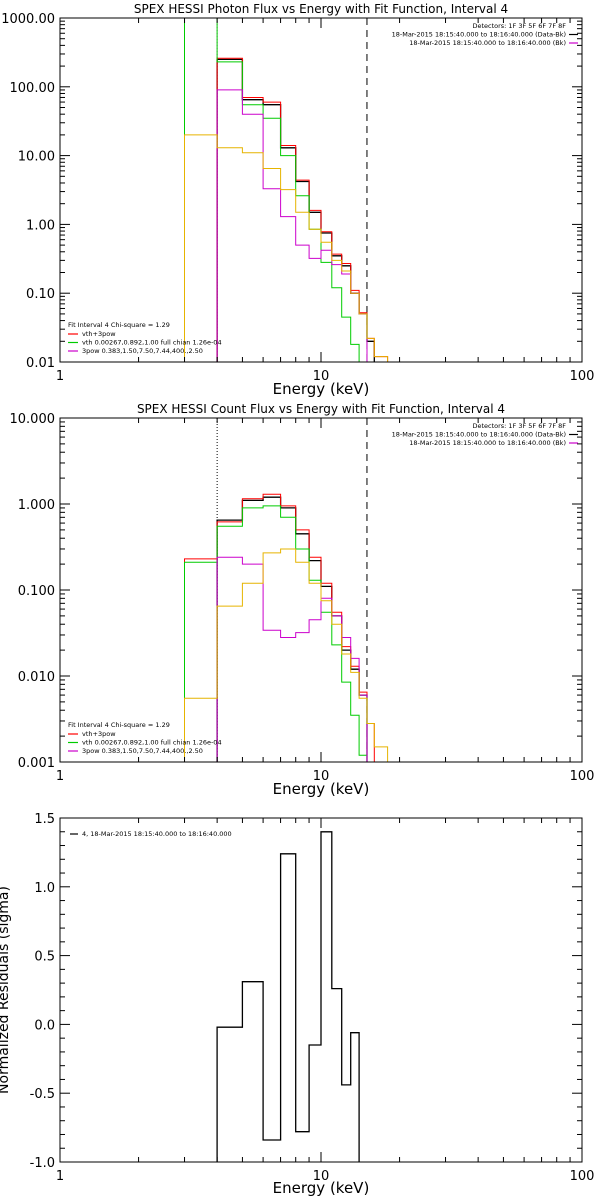  Describe the element at coordinates (6, 990) in the screenshot. I see `y-axis-label: Normalized Residuals (sigma)` at that location.